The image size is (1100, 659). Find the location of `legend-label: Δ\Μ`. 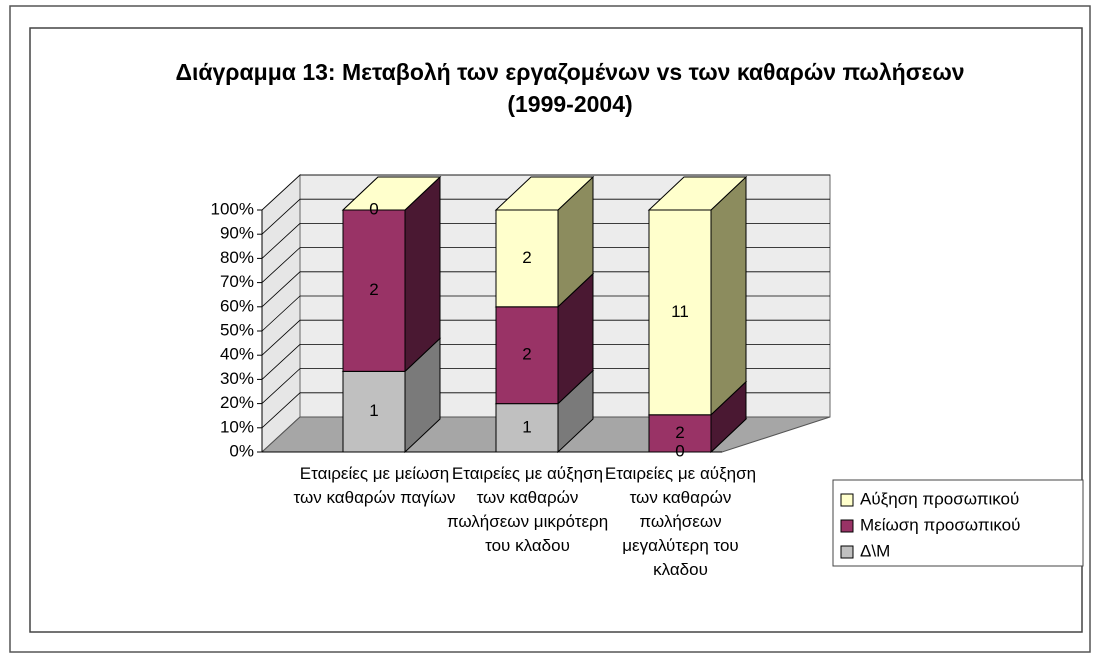

legend-label: Δ\Μ is located at coordinates (875, 550).